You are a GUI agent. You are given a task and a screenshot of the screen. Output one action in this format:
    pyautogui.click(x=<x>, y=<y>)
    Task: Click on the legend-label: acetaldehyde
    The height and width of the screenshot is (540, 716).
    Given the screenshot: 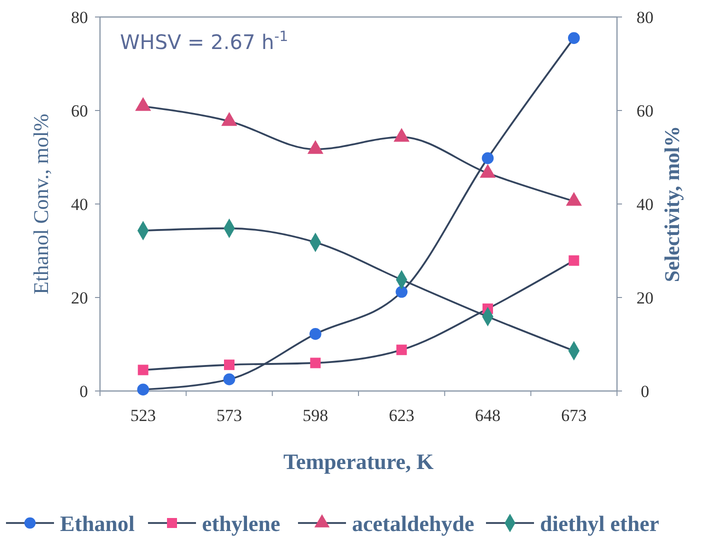 What is the action you would take?
    pyautogui.click(x=413, y=523)
    